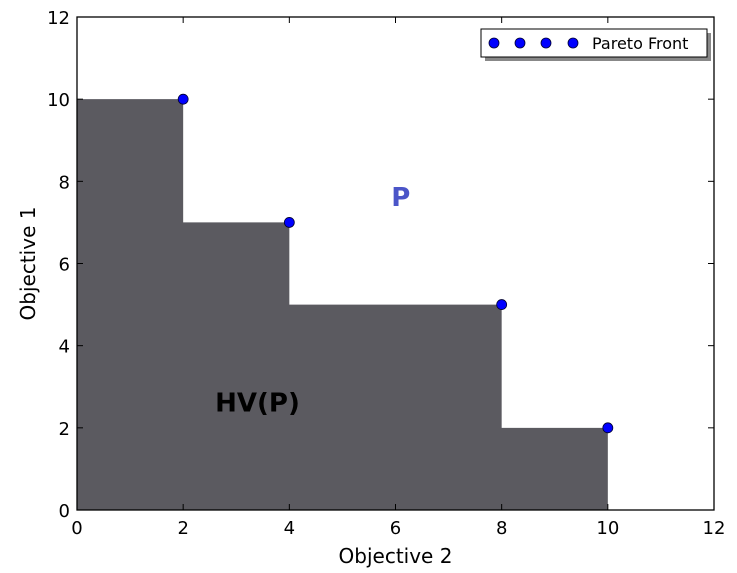  What do you see at coordinates (257, 403) in the screenshot?
I see `annotation-hv: HV(P)` at bounding box center [257, 403].